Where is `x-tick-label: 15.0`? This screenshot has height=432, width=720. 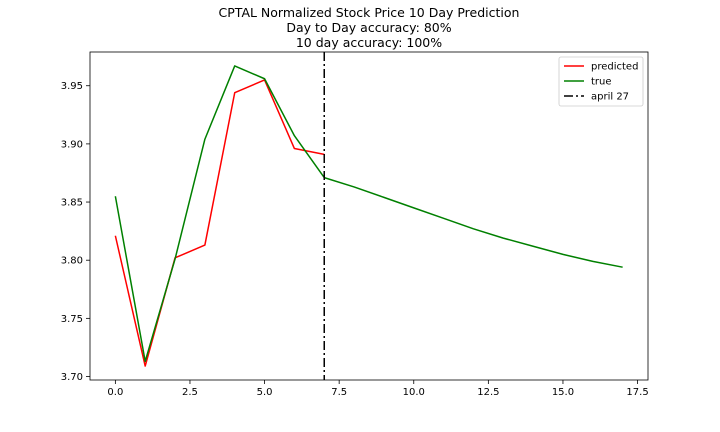
x-tick-label: 15.0 is located at coordinates (563, 392).